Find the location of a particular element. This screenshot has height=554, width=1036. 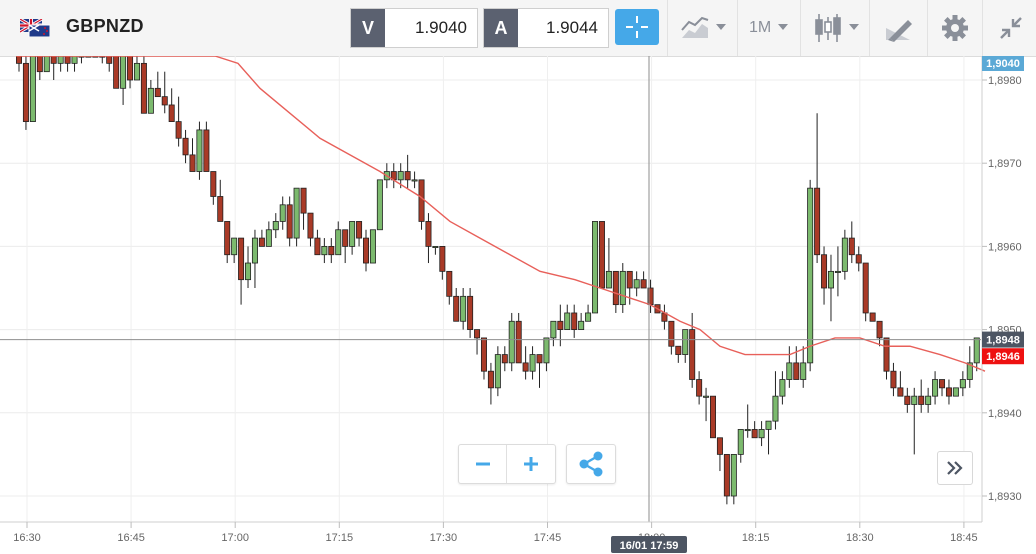

current-price-tag: 1,9040 is located at coordinates (1003, 63).